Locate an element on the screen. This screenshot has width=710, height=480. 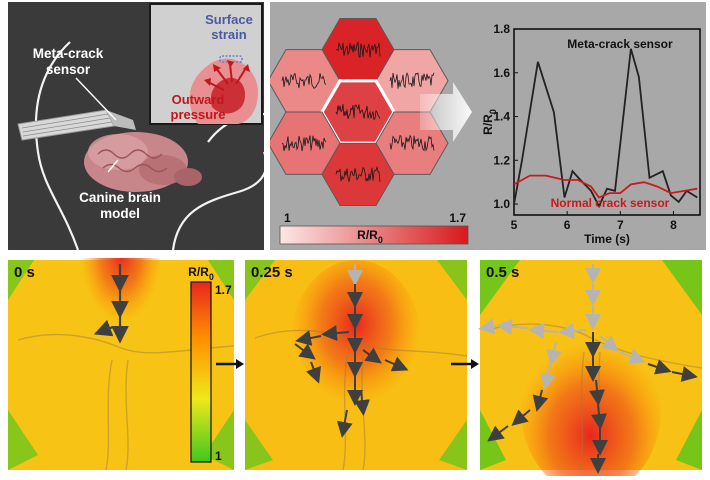
series-line-normal-crack is located at coordinates (605, 186).